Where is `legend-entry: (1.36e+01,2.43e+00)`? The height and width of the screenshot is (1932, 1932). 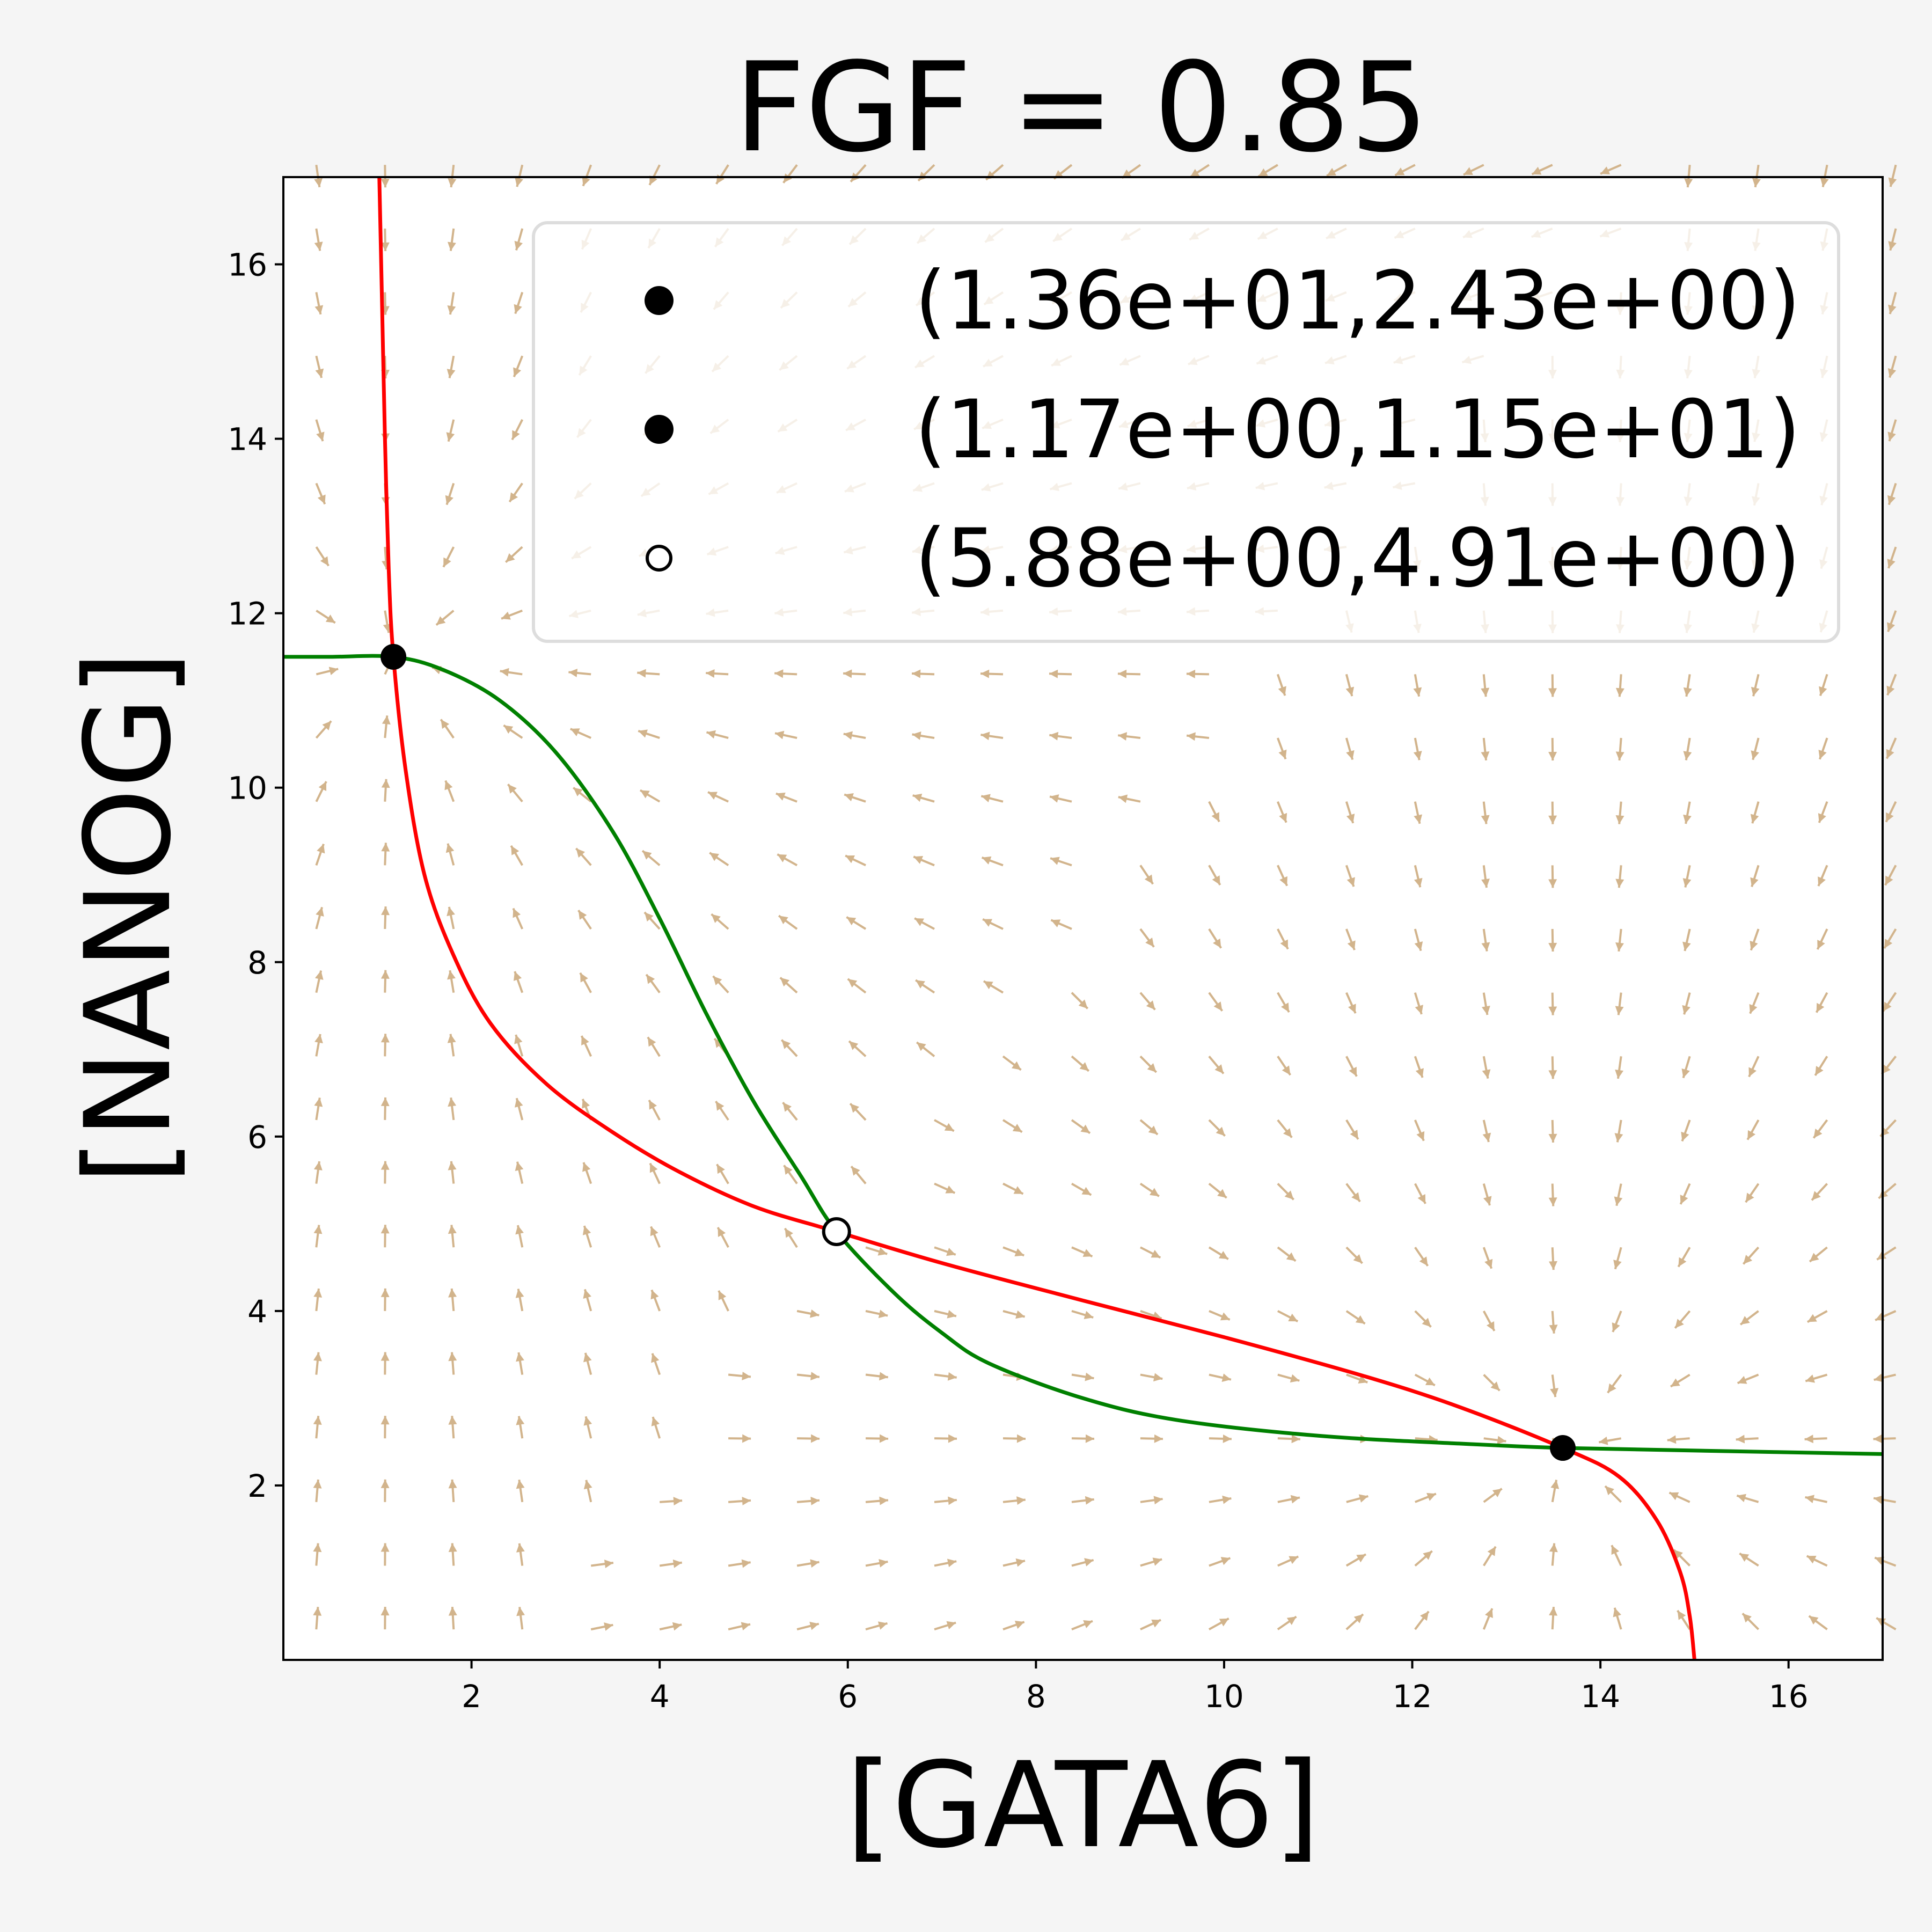 legend-entry: (1.36e+01,2.43e+00) is located at coordinates (1223, 301).